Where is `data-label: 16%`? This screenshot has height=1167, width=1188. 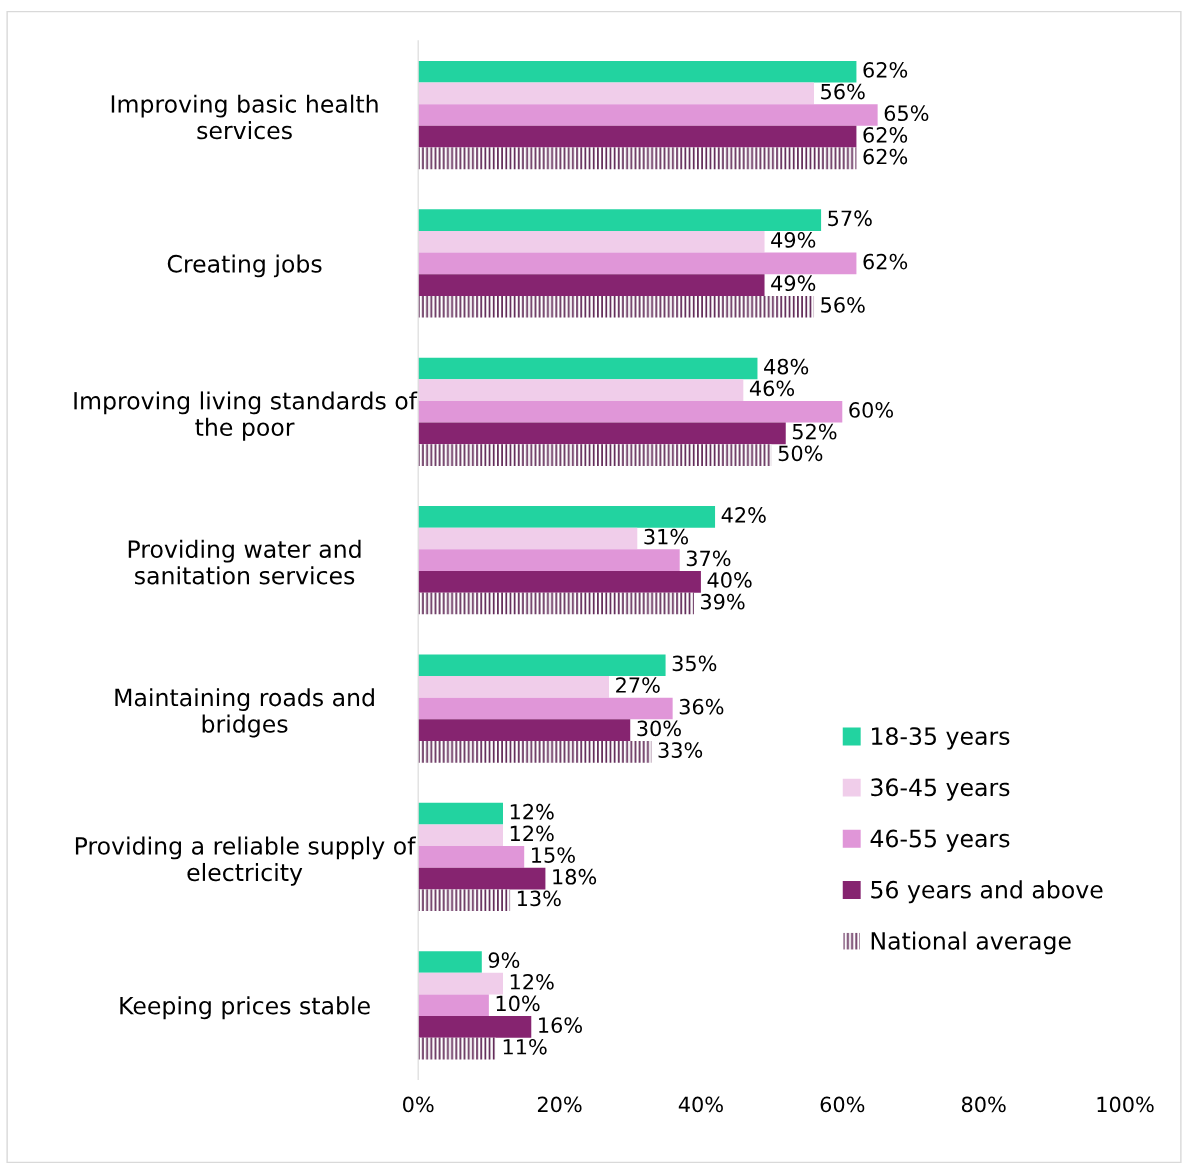 data-label: 16% is located at coordinates (560, 1025).